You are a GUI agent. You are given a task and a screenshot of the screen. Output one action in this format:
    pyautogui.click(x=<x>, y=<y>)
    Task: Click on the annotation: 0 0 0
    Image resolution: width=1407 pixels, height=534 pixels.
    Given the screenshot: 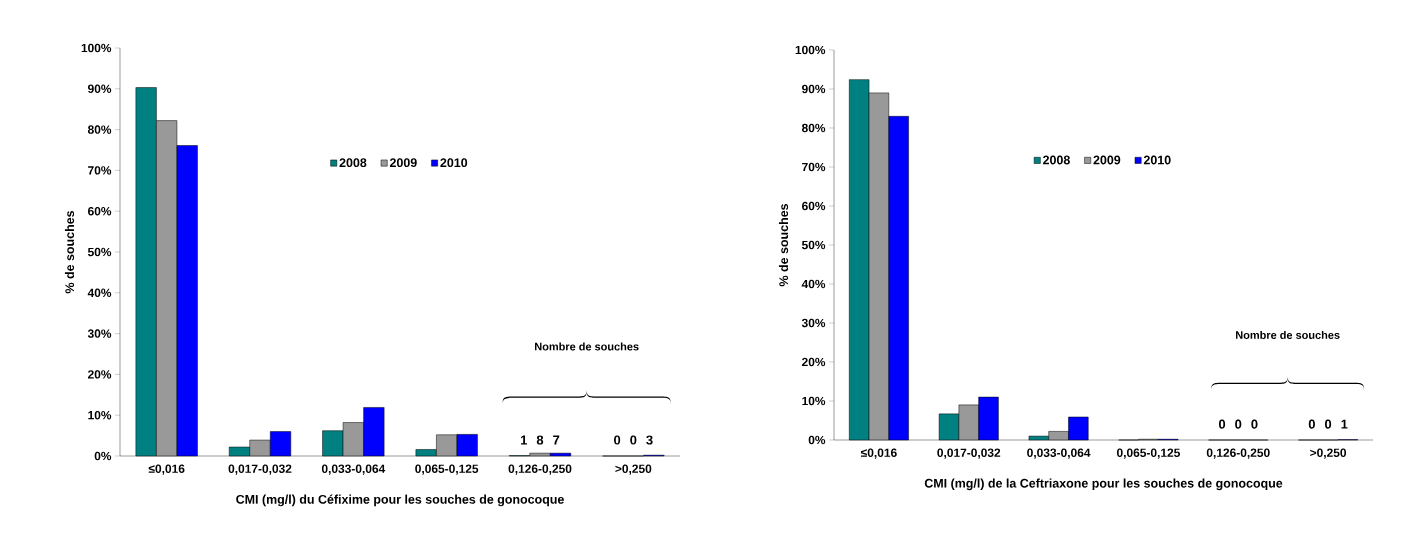 What is the action you would take?
    pyautogui.click(x=1238, y=424)
    